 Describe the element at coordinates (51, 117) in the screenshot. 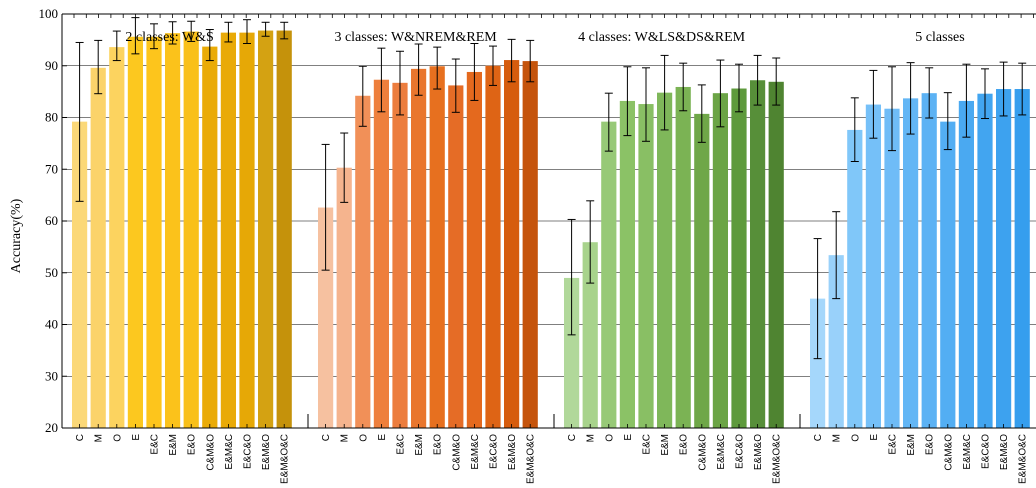

I see `y-tick-label: 80` at that location.